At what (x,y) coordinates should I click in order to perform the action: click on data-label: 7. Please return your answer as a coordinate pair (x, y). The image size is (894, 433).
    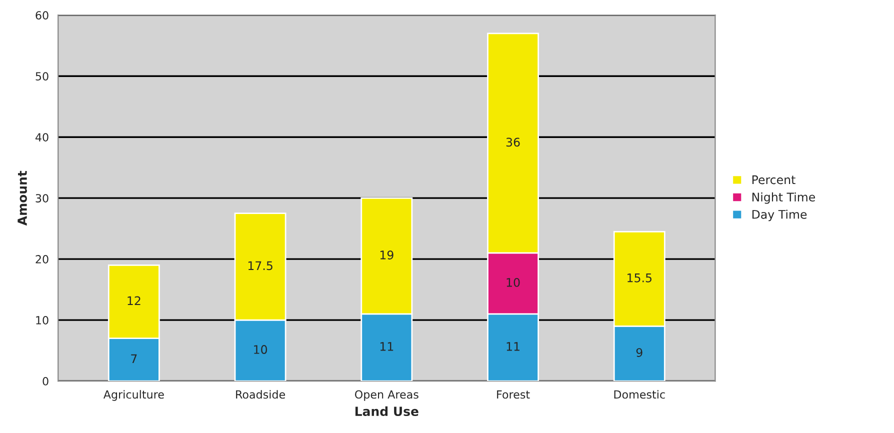
    Looking at the image, I should click on (134, 358).